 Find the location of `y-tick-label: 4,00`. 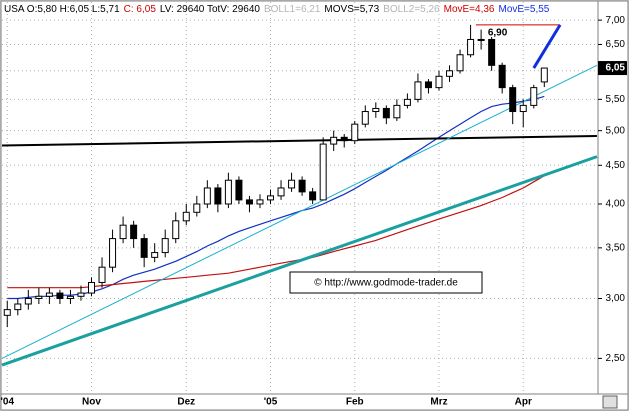

y-tick-label: 4,00 is located at coordinates (616, 204).